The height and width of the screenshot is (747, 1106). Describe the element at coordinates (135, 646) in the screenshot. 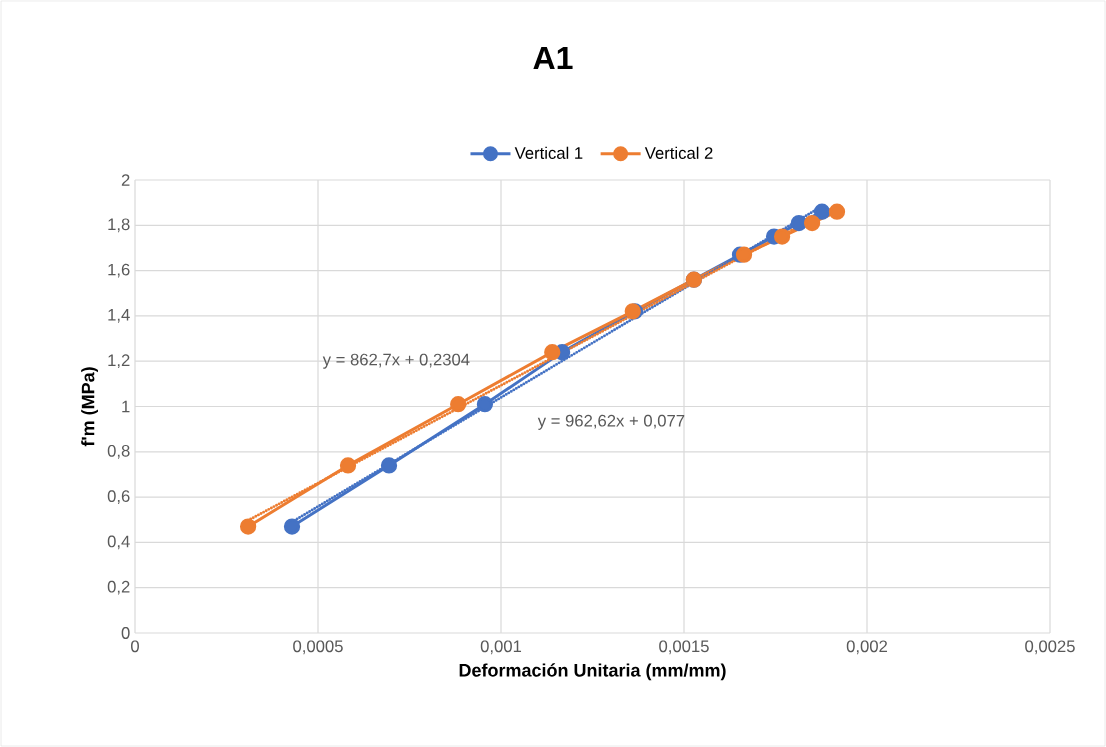

I see `x-tick-label: 0` at that location.